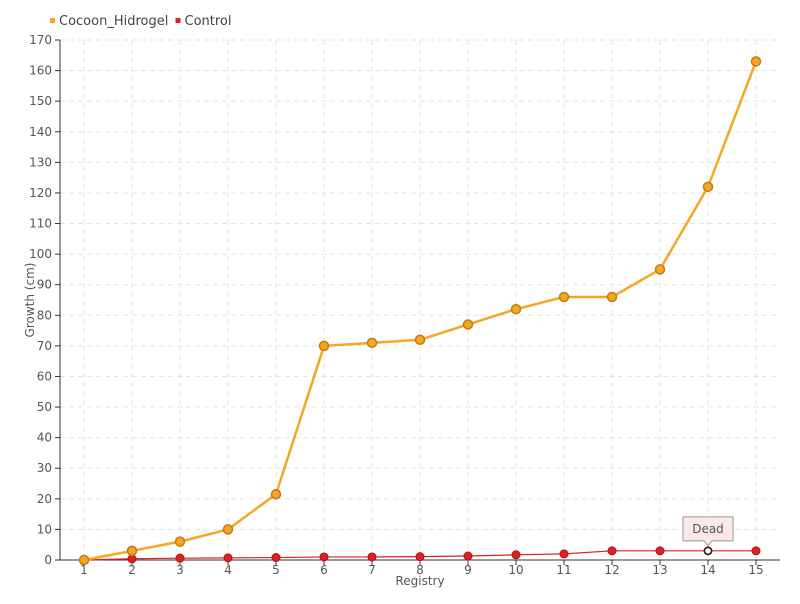  What do you see at coordinates (372, 570) in the screenshot?
I see `x-tick-label: 7` at bounding box center [372, 570].